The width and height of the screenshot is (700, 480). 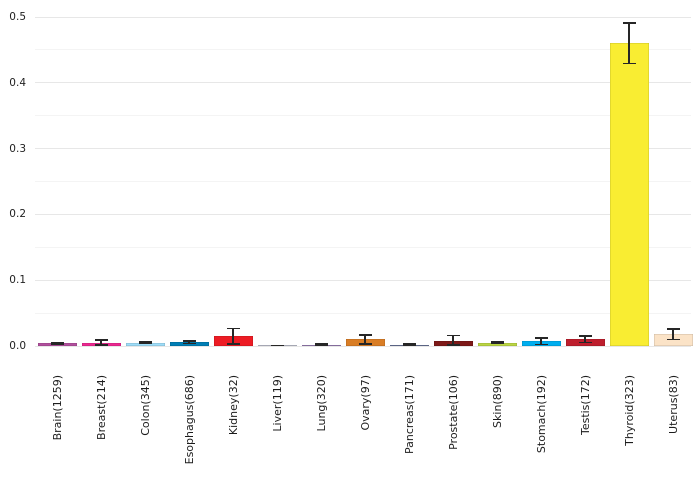 What do you see at coordinates (101, 407) in the screenshot?
I see `x-tick-label: Breast(214)` at bounding box center [101, 407].